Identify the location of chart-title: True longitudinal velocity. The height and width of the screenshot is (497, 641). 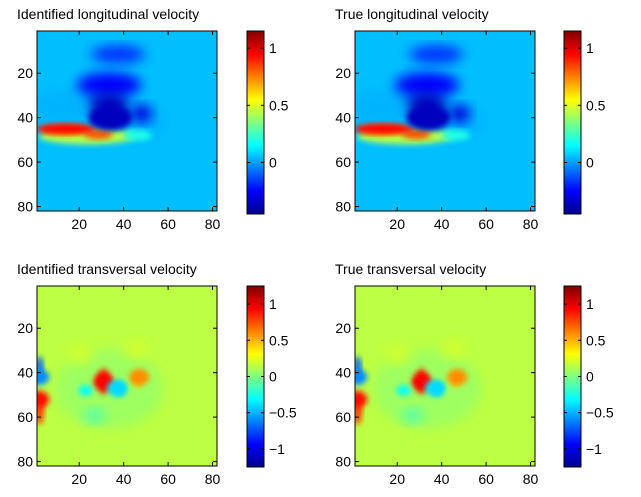
(412, 14).